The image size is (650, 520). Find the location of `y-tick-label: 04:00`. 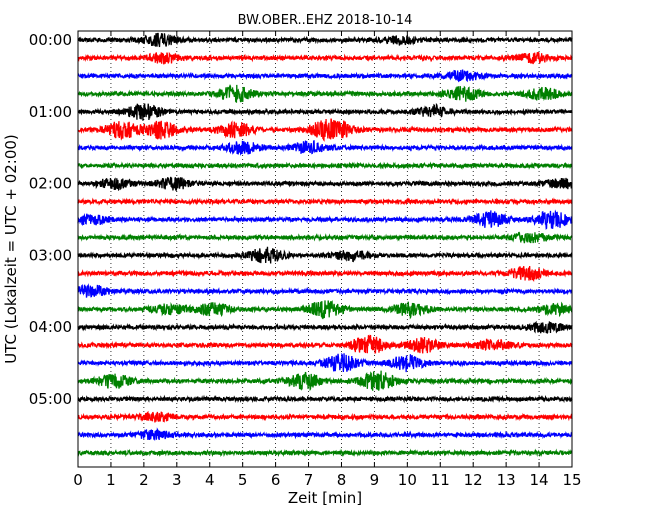

y-tick-label: 04:00 is located at coordinates (50, 327).